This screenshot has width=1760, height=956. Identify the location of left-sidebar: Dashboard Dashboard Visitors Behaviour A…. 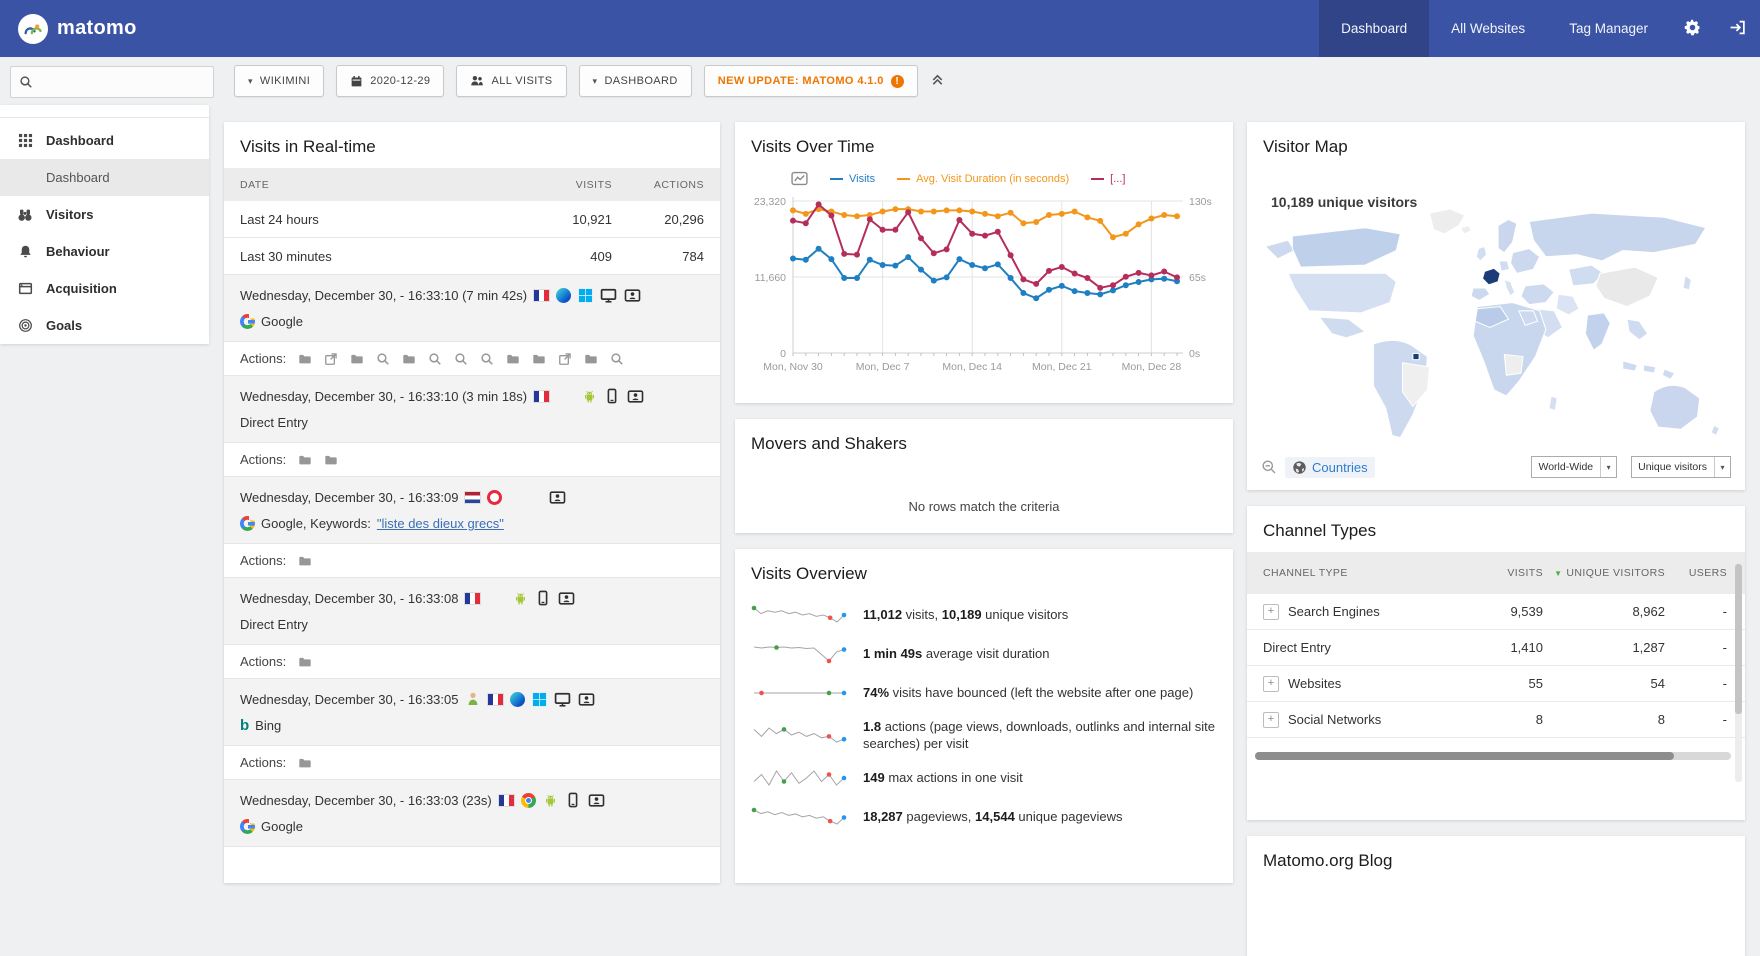
(104, 224).